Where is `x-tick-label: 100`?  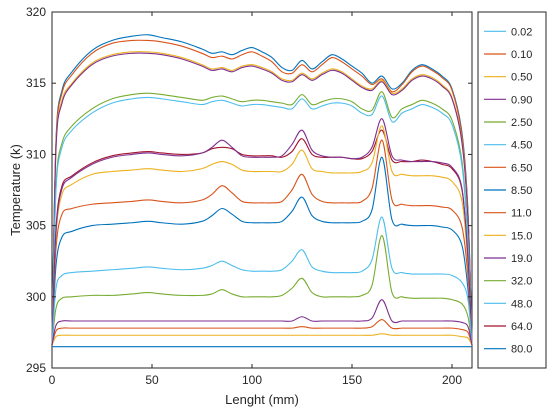 x-tick-label: 100 is located at coordinates (252, 380).